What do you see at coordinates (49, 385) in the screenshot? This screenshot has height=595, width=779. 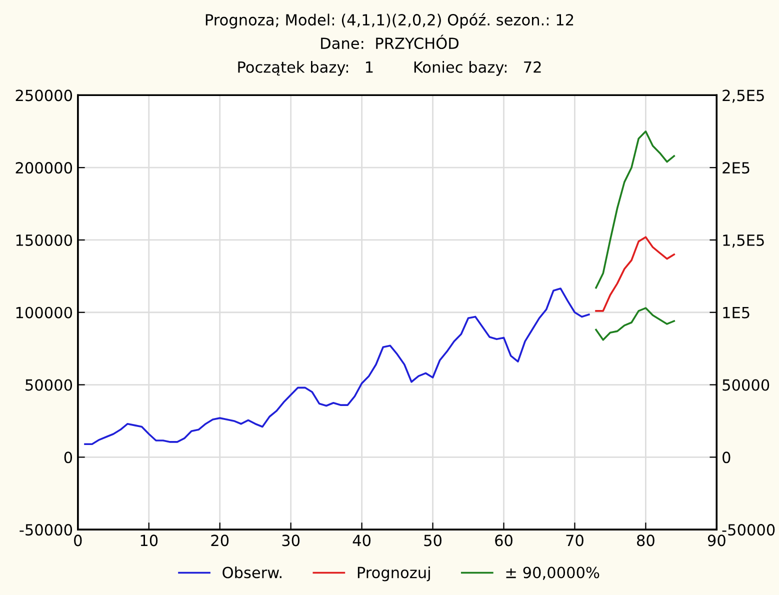 I see `y-tick-label: 50000` at bounding box center [49, 385].